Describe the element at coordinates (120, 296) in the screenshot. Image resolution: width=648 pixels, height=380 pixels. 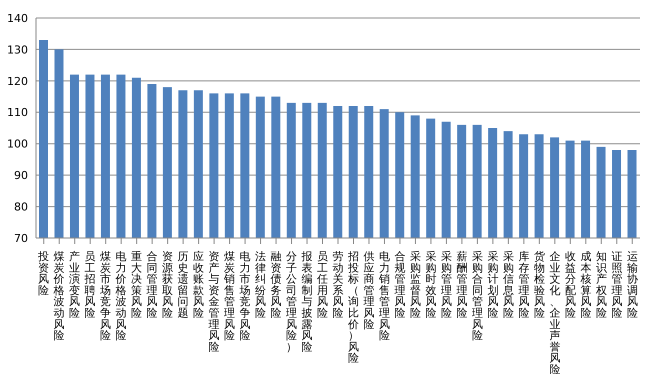
I see `x-tick-label: 电力价格波动风险` at that location.